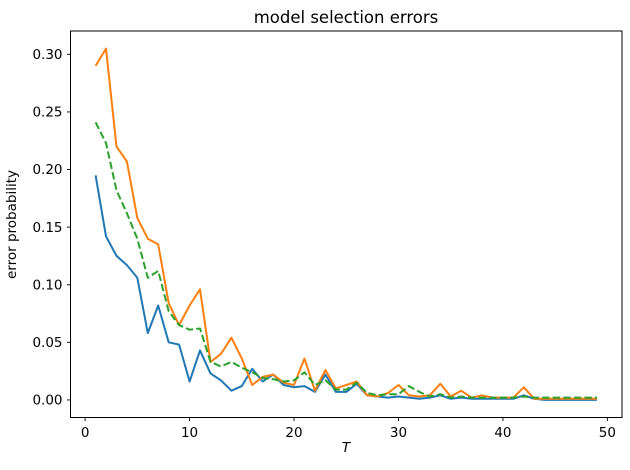  I want to click on y-tick-label: 0.30, so click(47, 55).